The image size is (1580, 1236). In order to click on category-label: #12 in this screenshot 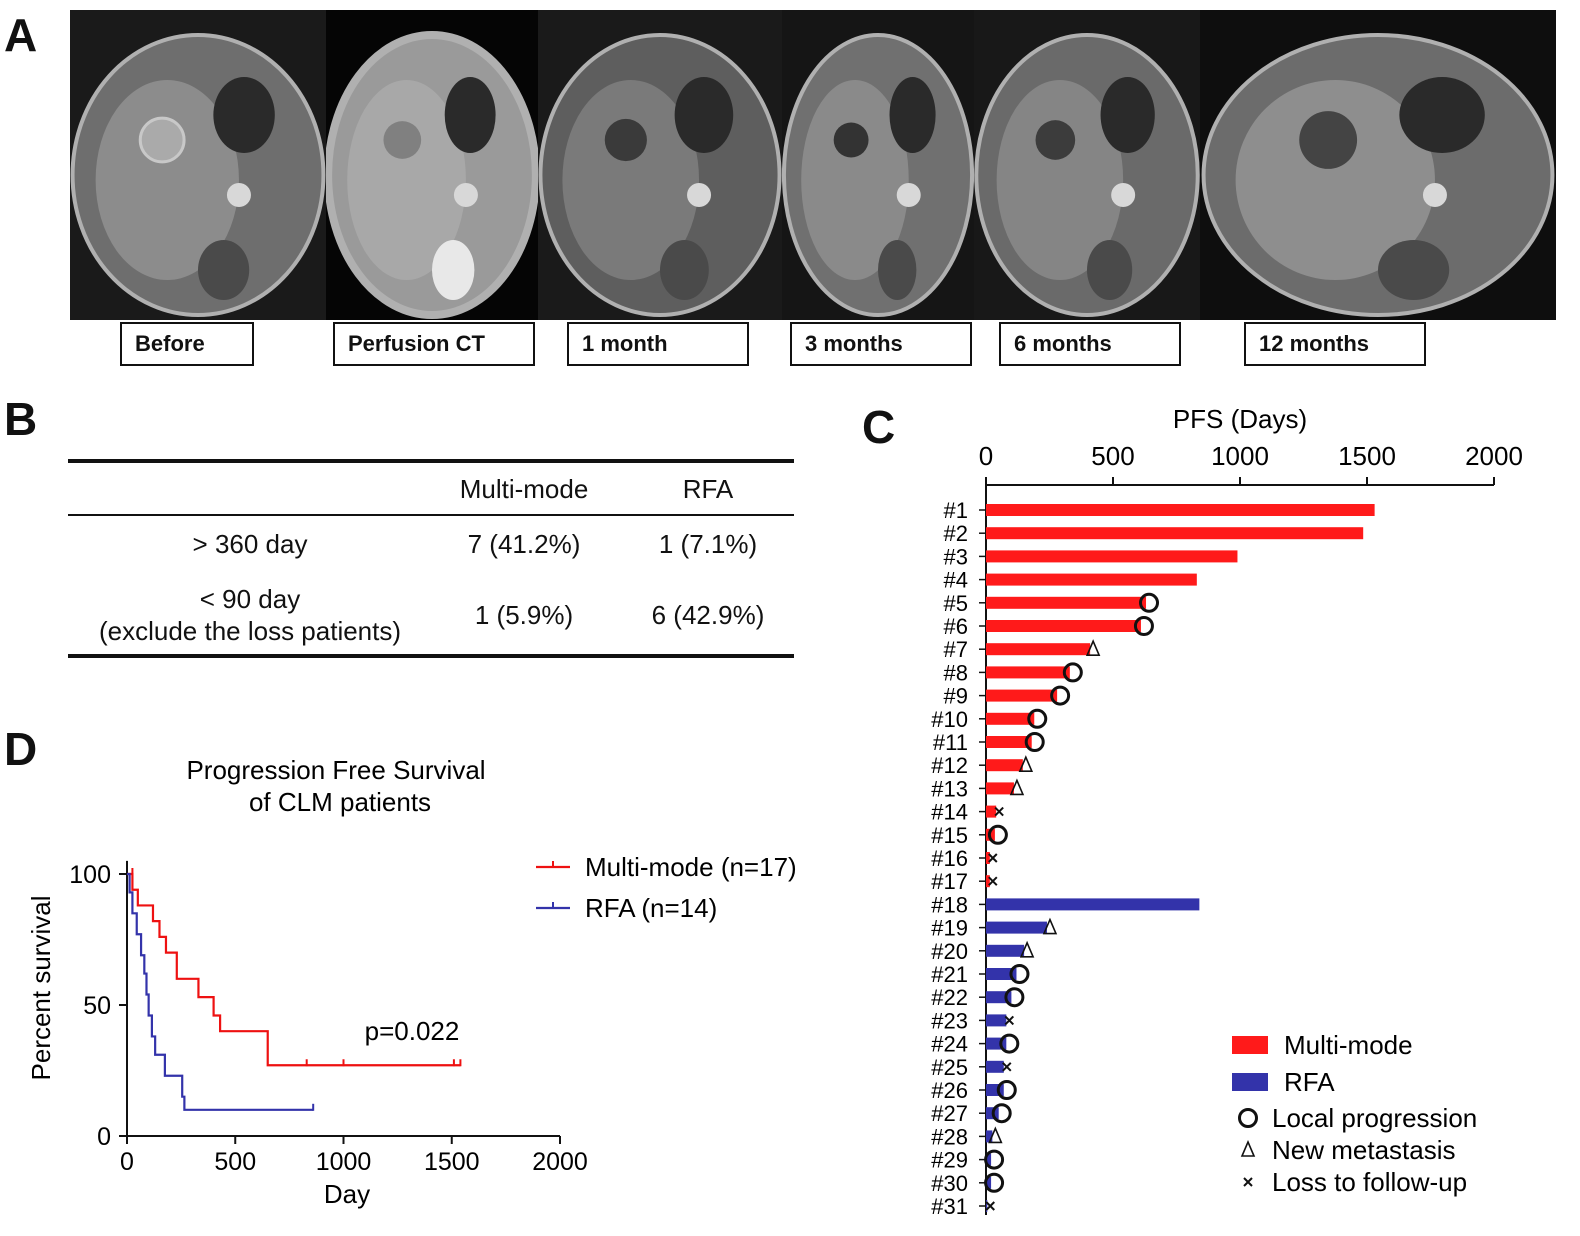, I will do `click(949, 765)`.